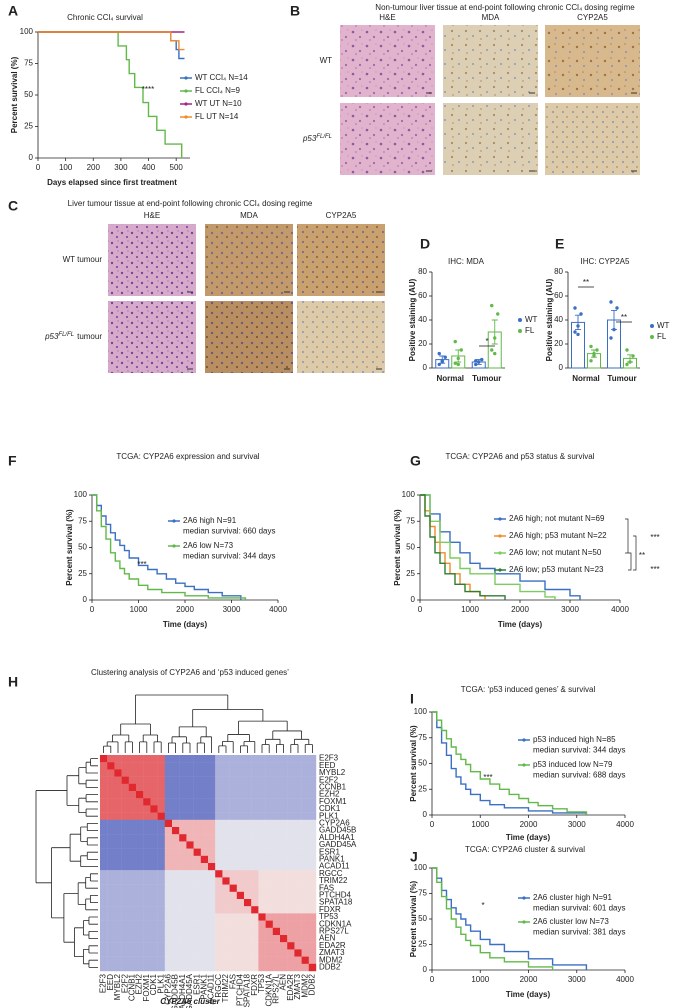 This screenshot has height=1008, width=685. I want to click on row-label: TP53, so click(329, 916).